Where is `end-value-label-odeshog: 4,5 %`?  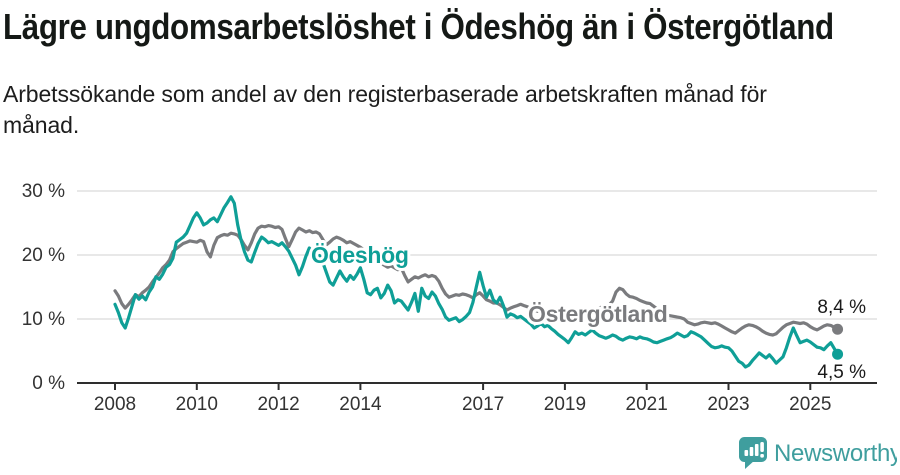 end-value-label-odeshog: 4,5 % is located at coordinates (841, 372).